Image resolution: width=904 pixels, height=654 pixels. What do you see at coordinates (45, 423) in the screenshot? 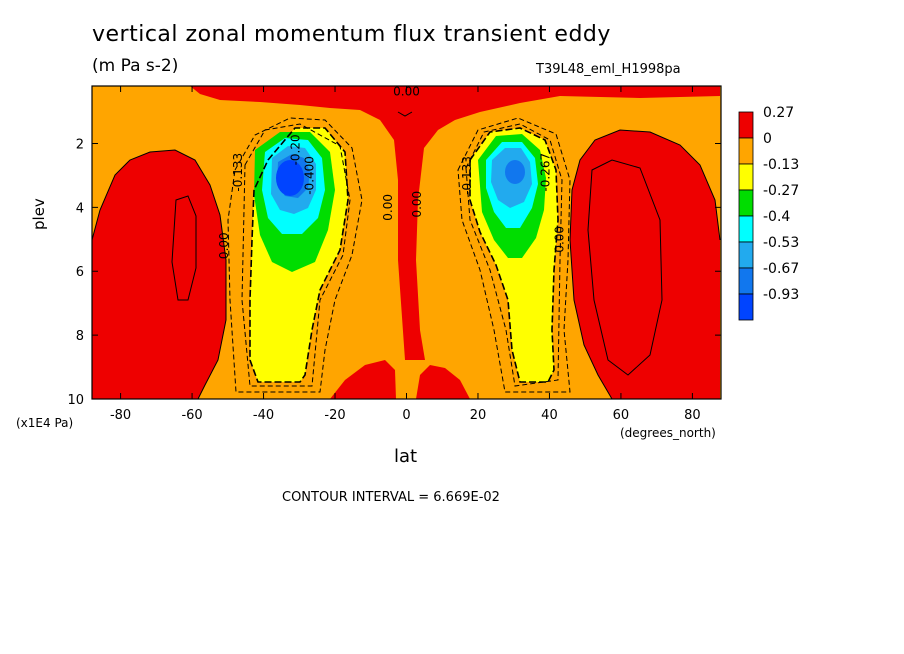
I see `y-axis-unit: (x1E4 Pa)` at bounding box center [45, 423].